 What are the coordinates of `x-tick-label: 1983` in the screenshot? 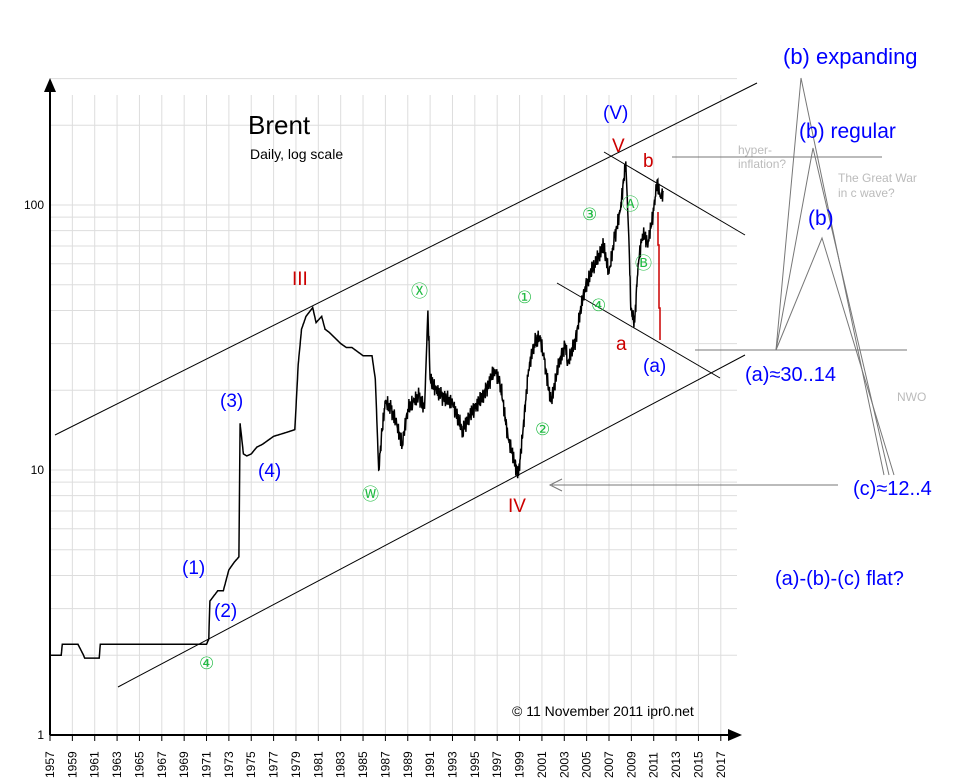 It's located at (341, 764).